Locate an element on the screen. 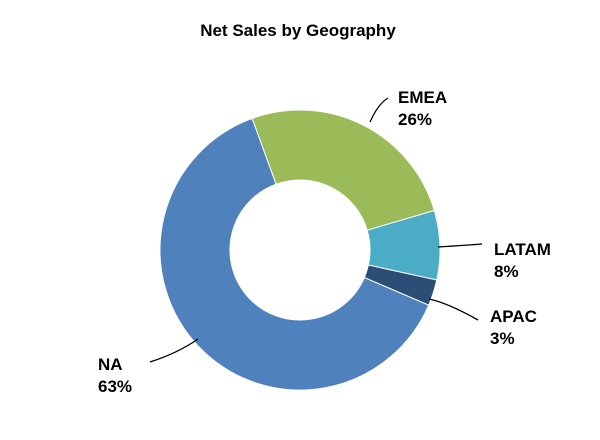 This screenshot has height=440, width=600. slice-name-apac: APAC is located at coordinates (513, 316).